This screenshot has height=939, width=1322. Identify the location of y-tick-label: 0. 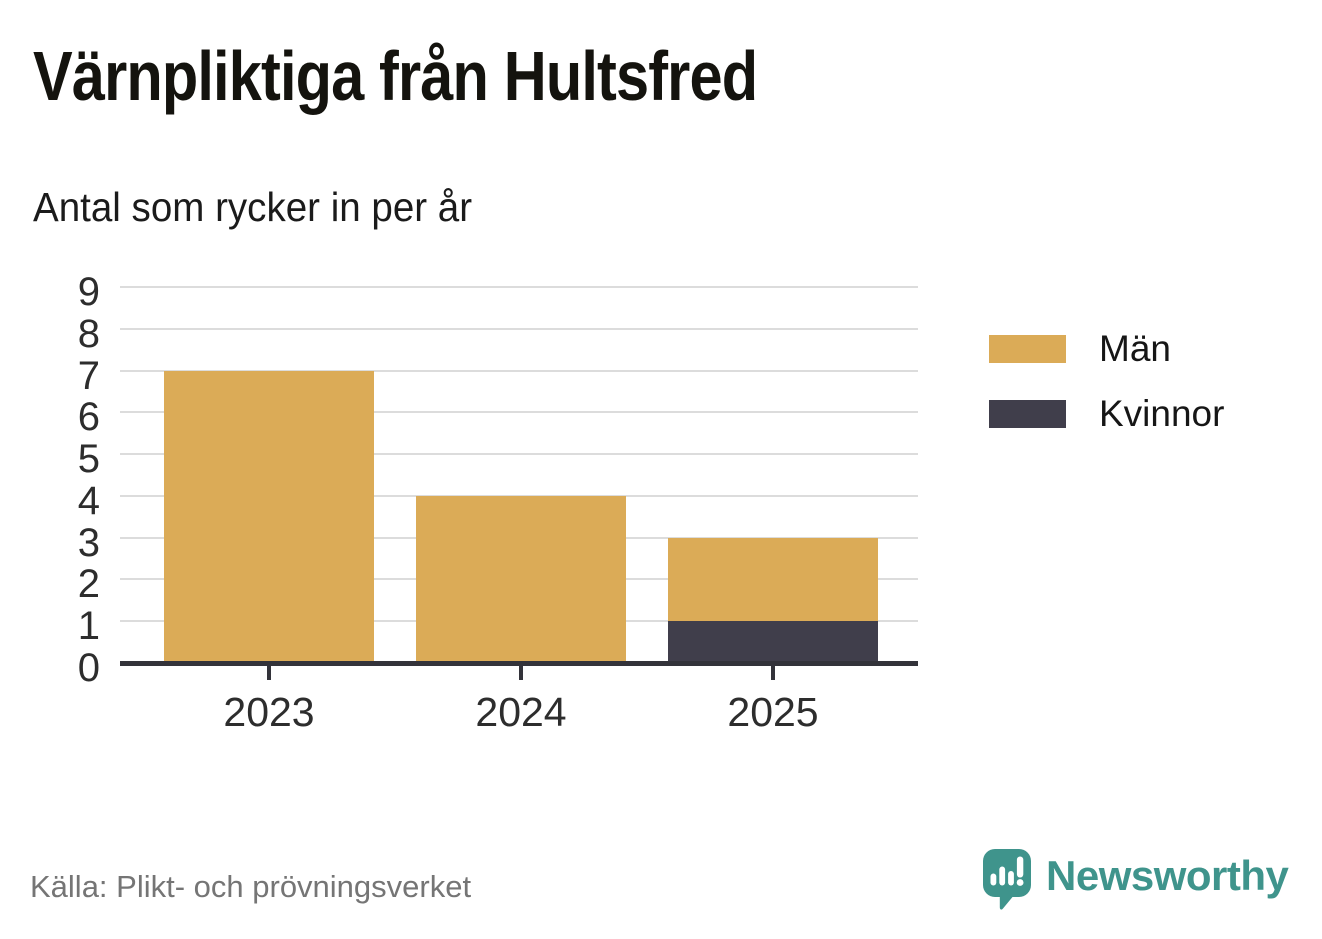
(88, 668).